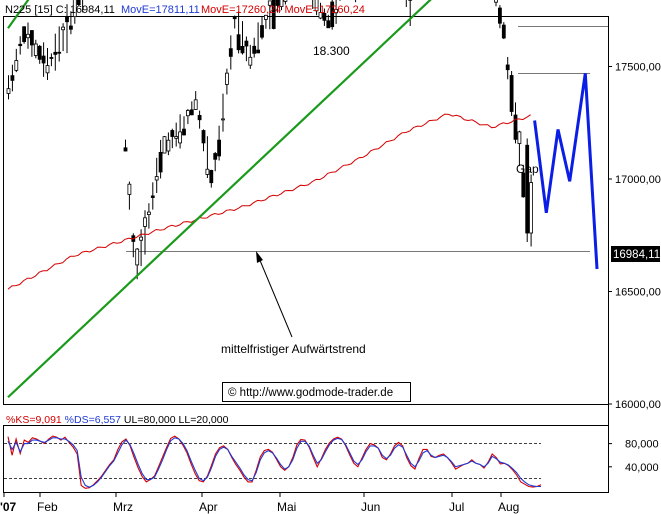 Image resolution: width=661 pixels, height=514 pixels. I want to click on forecast-line, so click(566, 171).